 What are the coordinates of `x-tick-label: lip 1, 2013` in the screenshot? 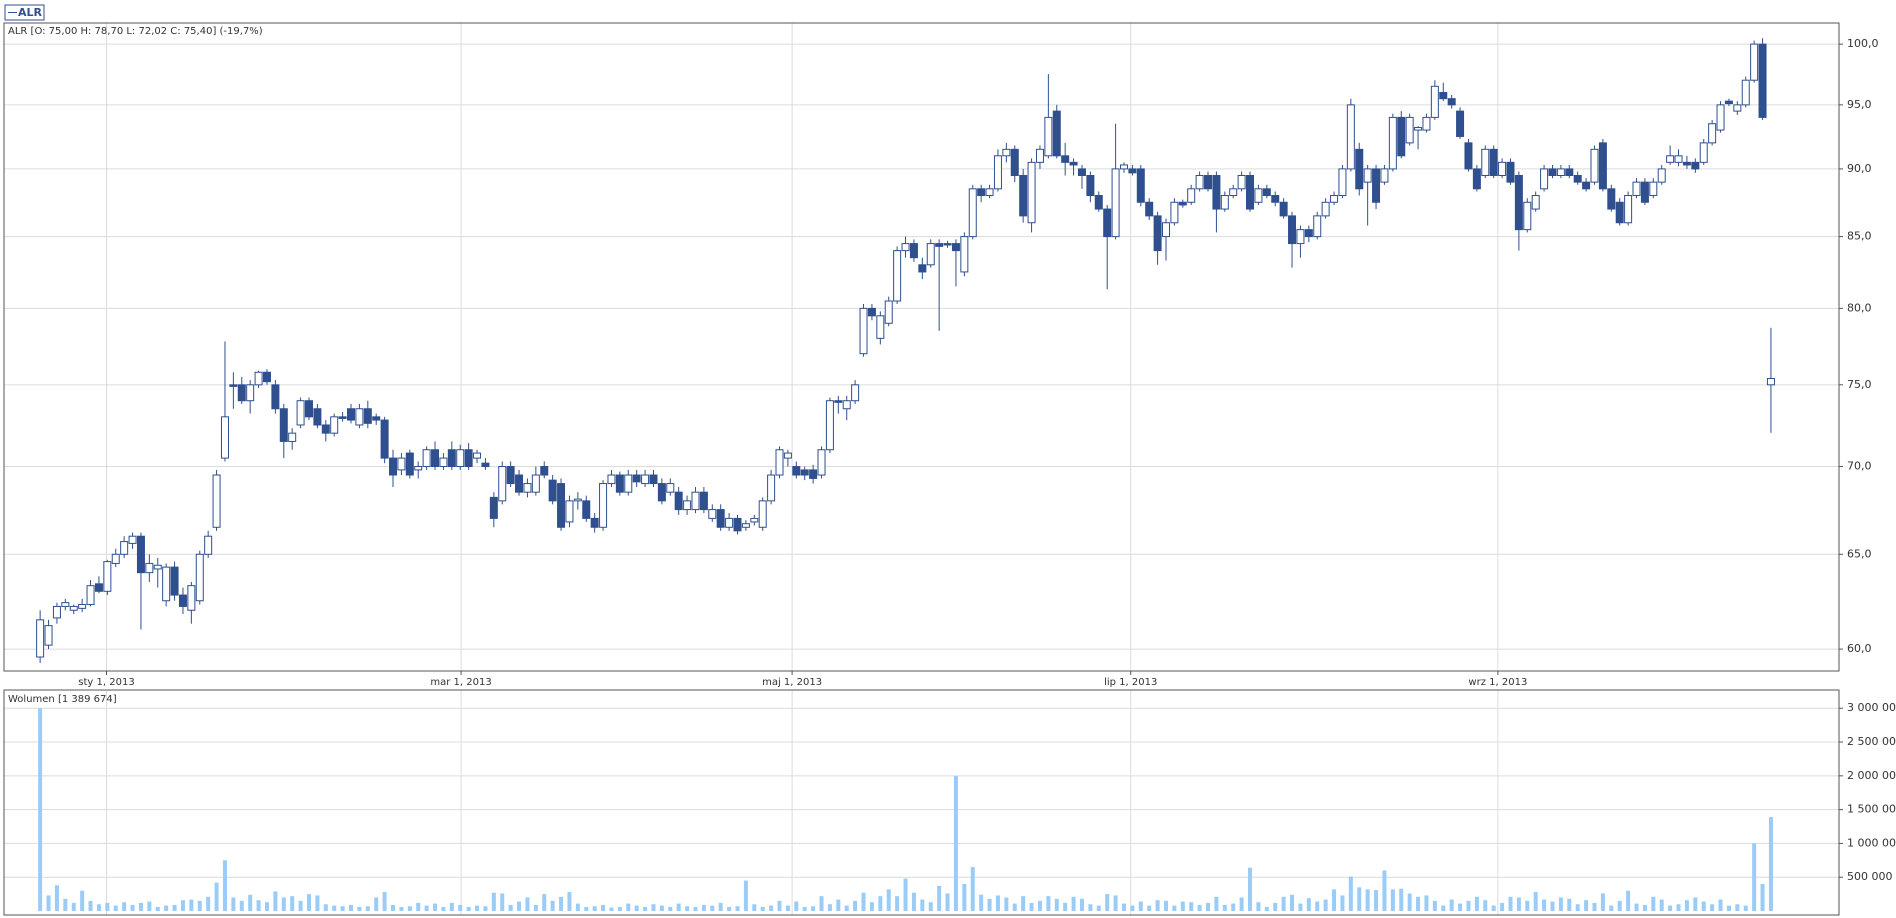 It's located at (1130, 682).